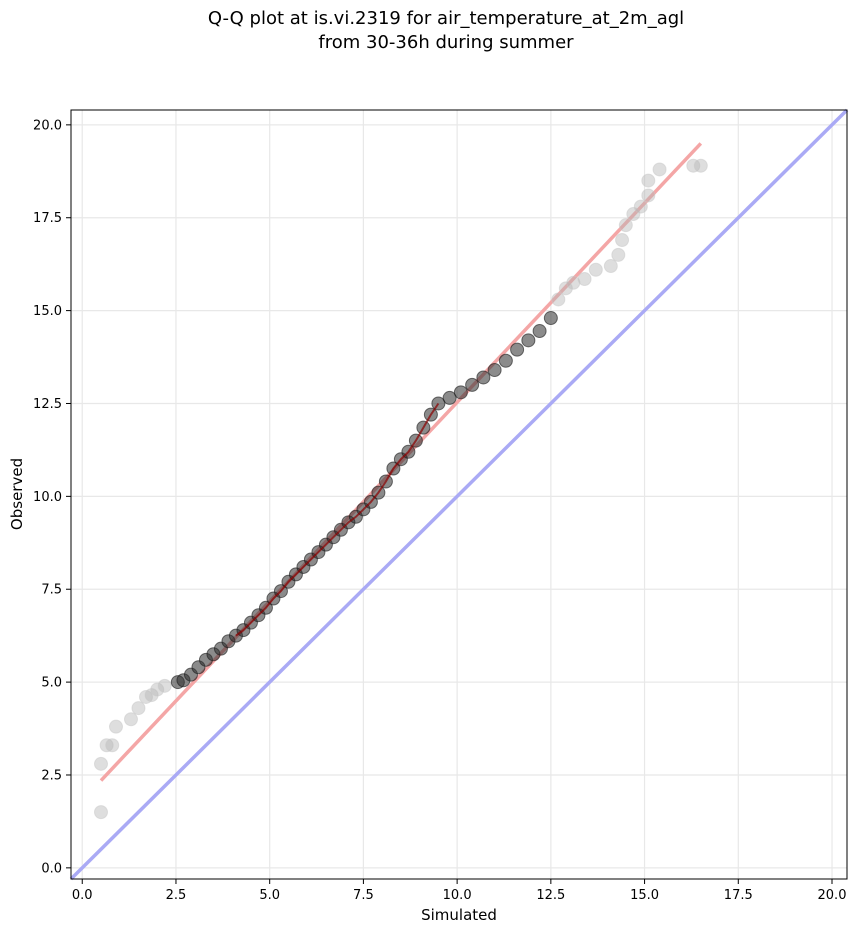 The height and width of the screenshot is (934, 857). I want to click on x-axis-ticks: 0.0 2.5 5.0 7.5 10.0 12.5 15.0 17.5 20.0, so click(459, 891).